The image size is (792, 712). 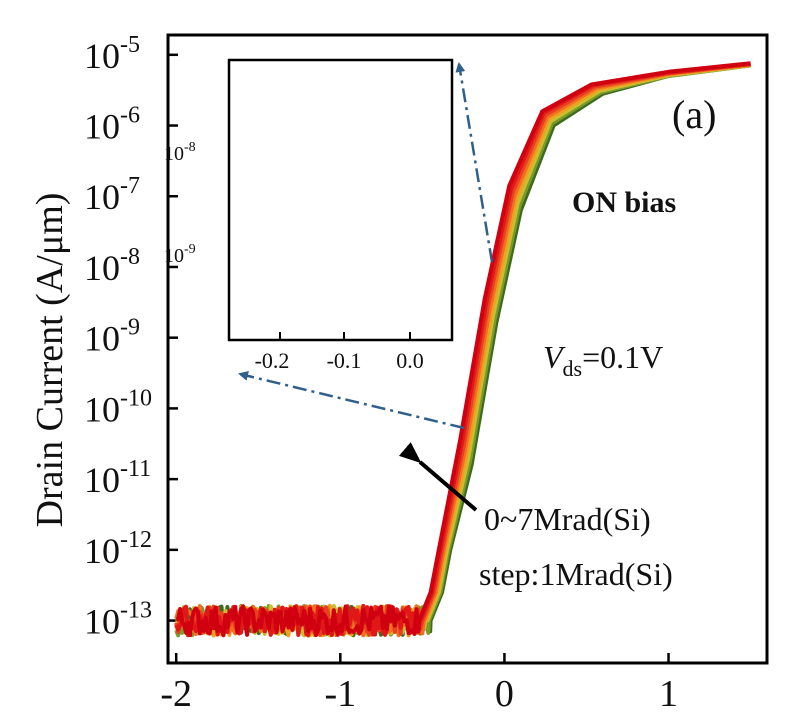 What do you see at coordinates (340, 200) in the screenshot?
I see `inset-frame` at bounding box center [340, 200].